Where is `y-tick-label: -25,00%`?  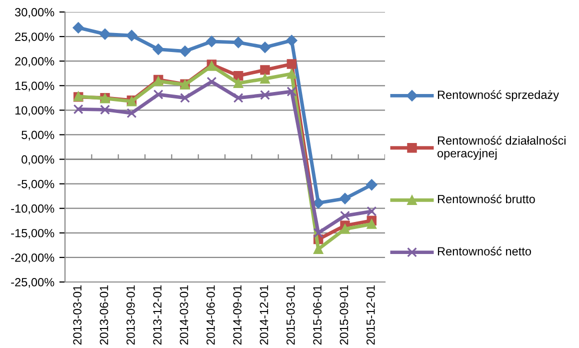 y-tick-label: -25,00% is located at coordinates (32, 283).